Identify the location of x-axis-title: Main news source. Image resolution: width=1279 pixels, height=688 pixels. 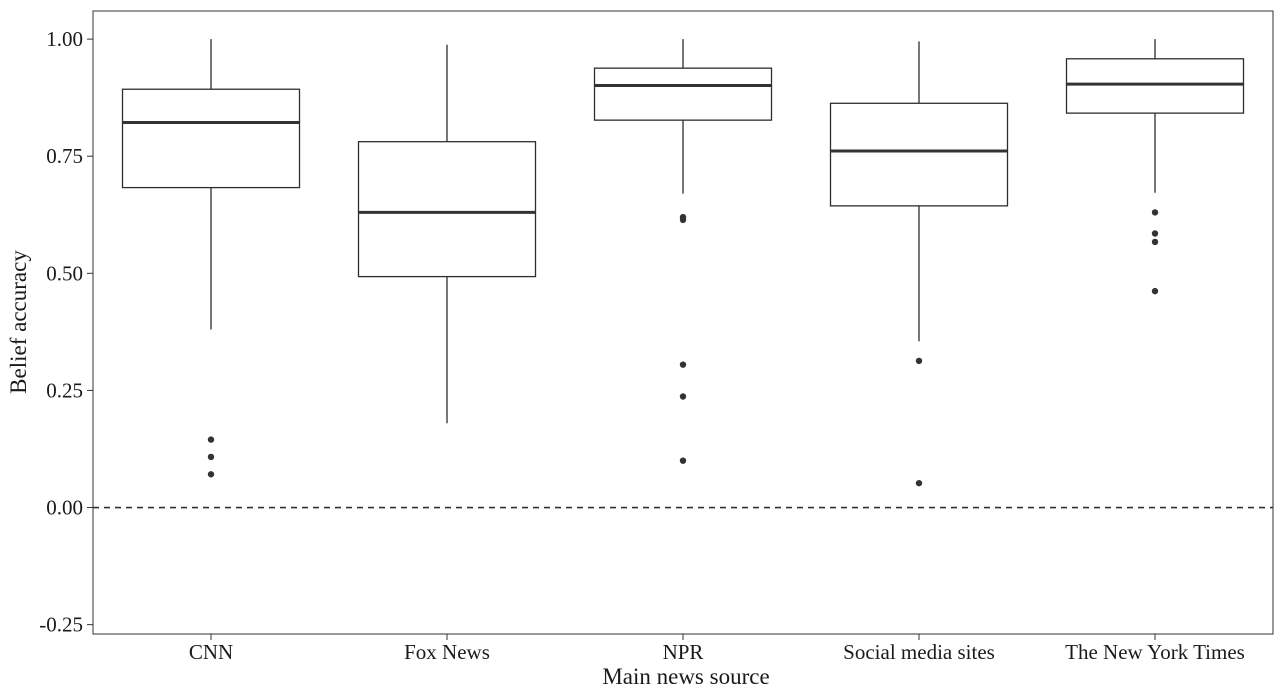
(685, 676).